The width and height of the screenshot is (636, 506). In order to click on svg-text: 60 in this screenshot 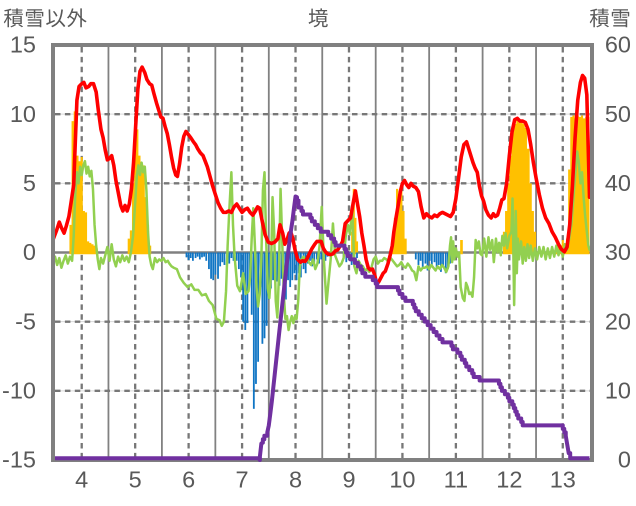, I will do `click(618, 45)`.